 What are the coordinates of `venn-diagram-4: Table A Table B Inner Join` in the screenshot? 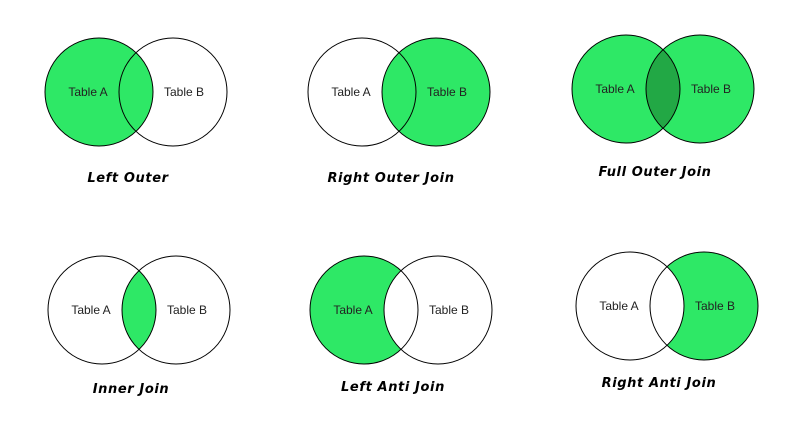 It's located at (139, 326).